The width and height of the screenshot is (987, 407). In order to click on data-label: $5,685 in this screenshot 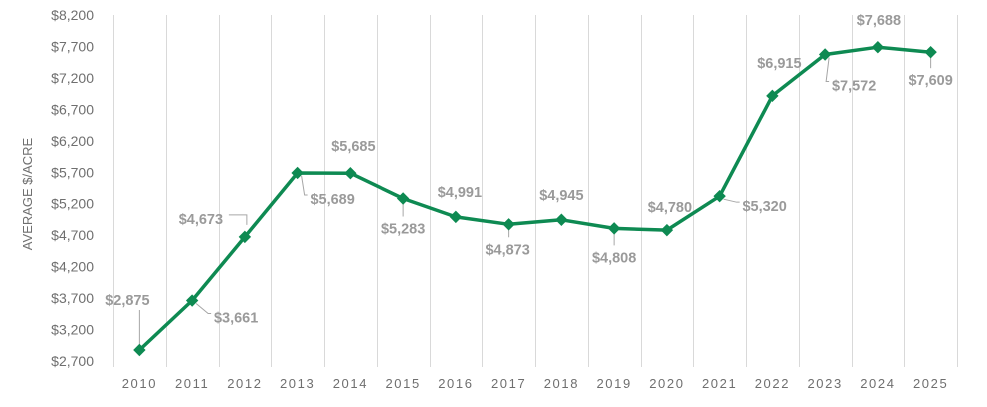, I will do `click(353, 147)`.